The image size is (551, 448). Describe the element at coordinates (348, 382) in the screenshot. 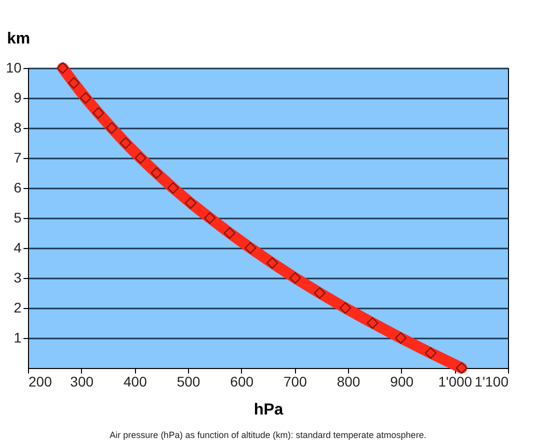

I see `x-tick-label: 800` at that location.